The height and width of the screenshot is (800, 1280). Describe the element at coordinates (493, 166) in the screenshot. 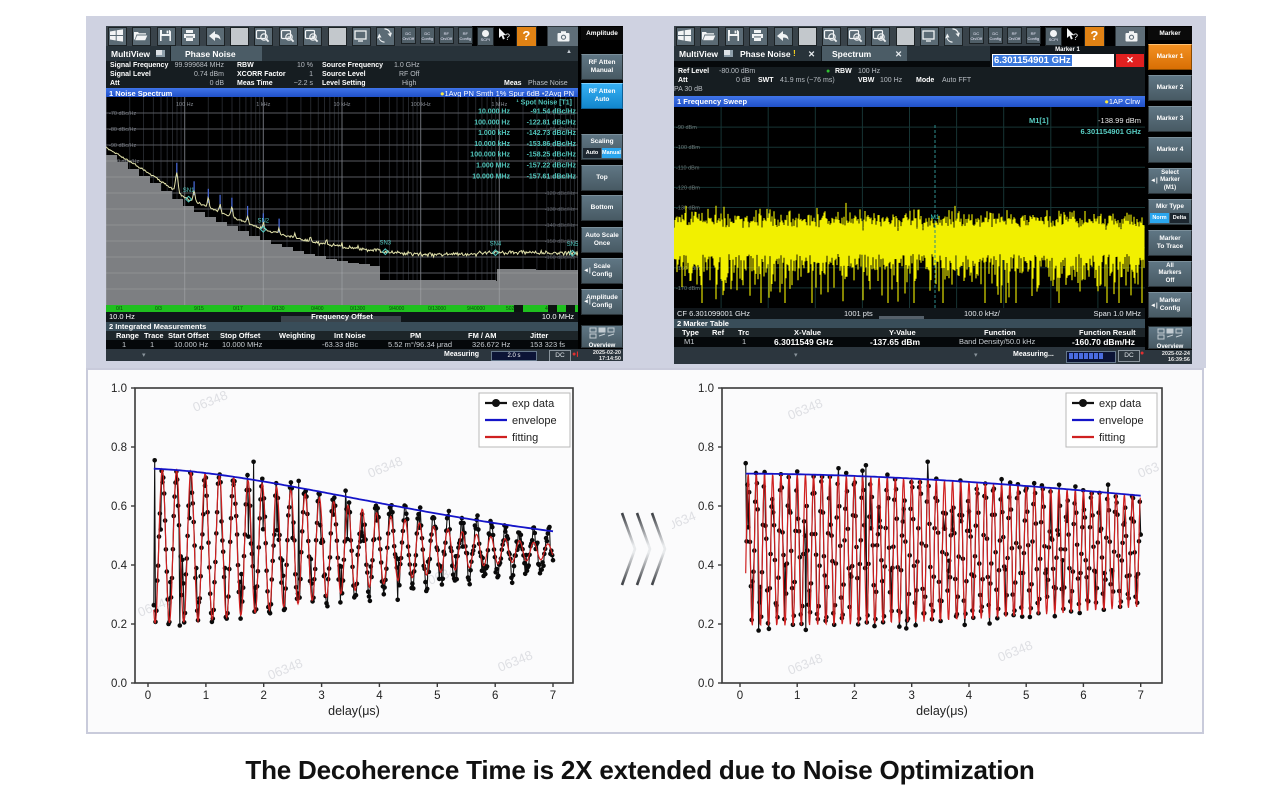

I see `svg-text: 1.000 MHz` at that location.